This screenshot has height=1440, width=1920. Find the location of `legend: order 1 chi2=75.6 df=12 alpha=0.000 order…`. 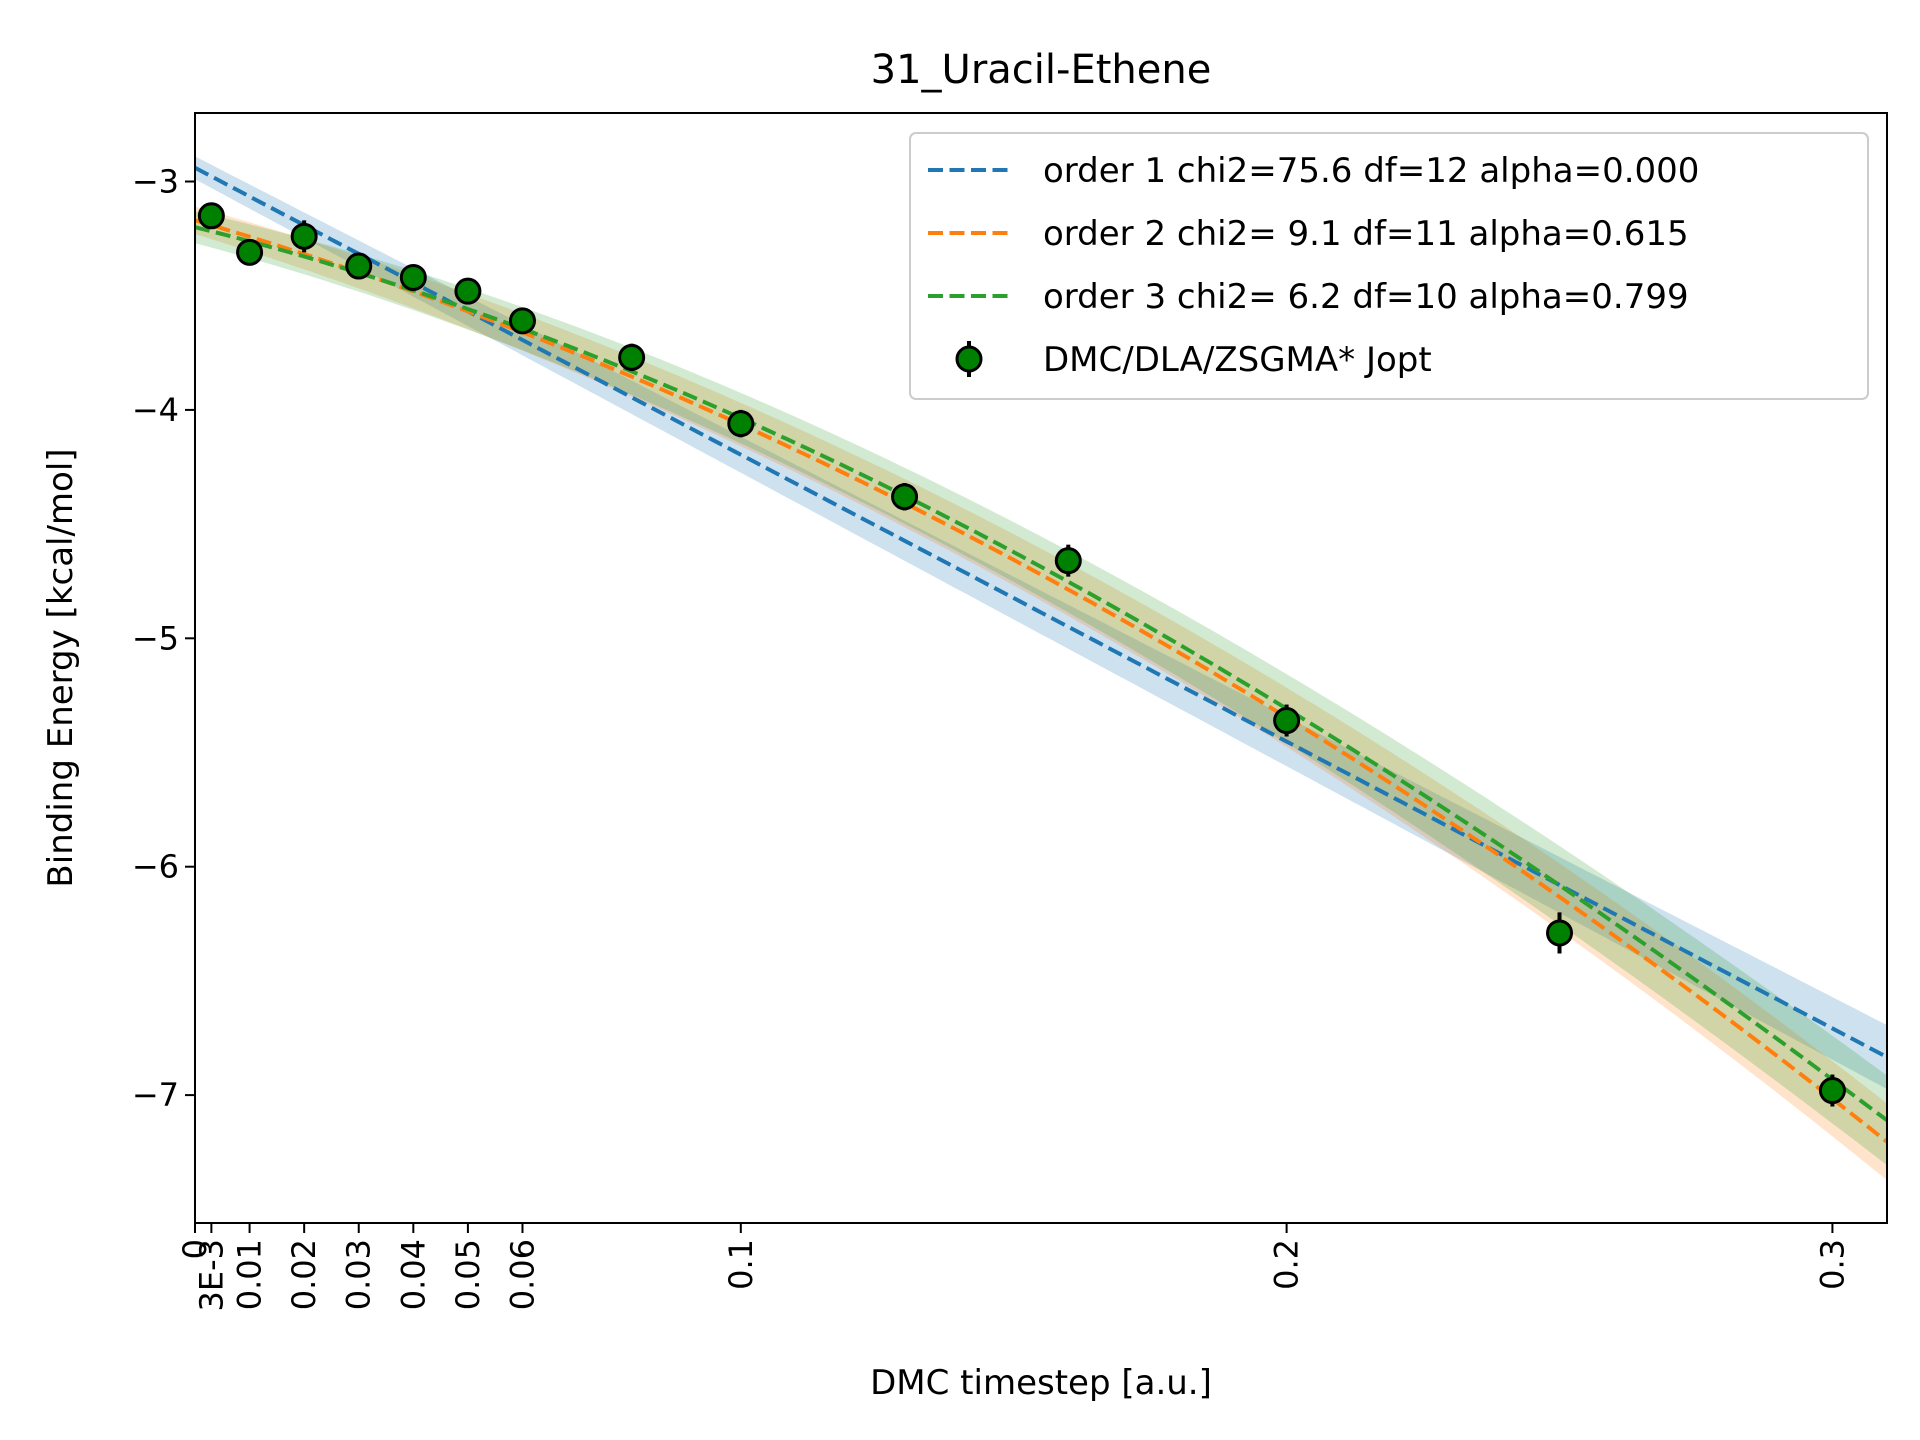

legend: order 1 chi2=75.6 df=12 alpha=0.000 order… is located at coordinates (1389, 266).